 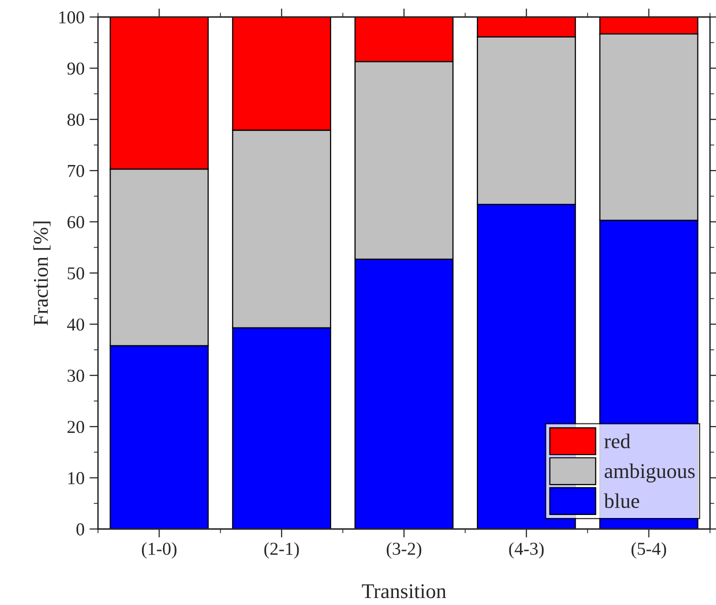 I want to click on y-tick-label: 100, so click(x=71, y=17).